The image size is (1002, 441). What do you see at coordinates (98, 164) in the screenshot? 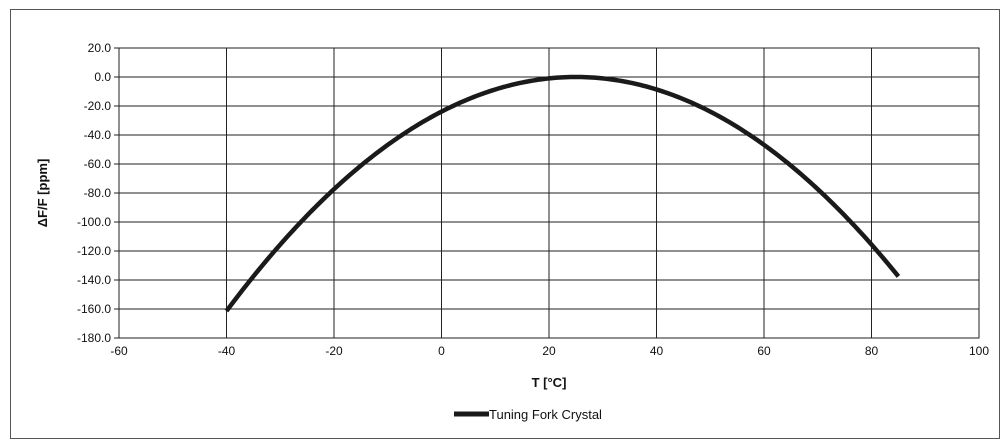
I see `y-tick-label: -60.0` at bounding box center [98, 164].